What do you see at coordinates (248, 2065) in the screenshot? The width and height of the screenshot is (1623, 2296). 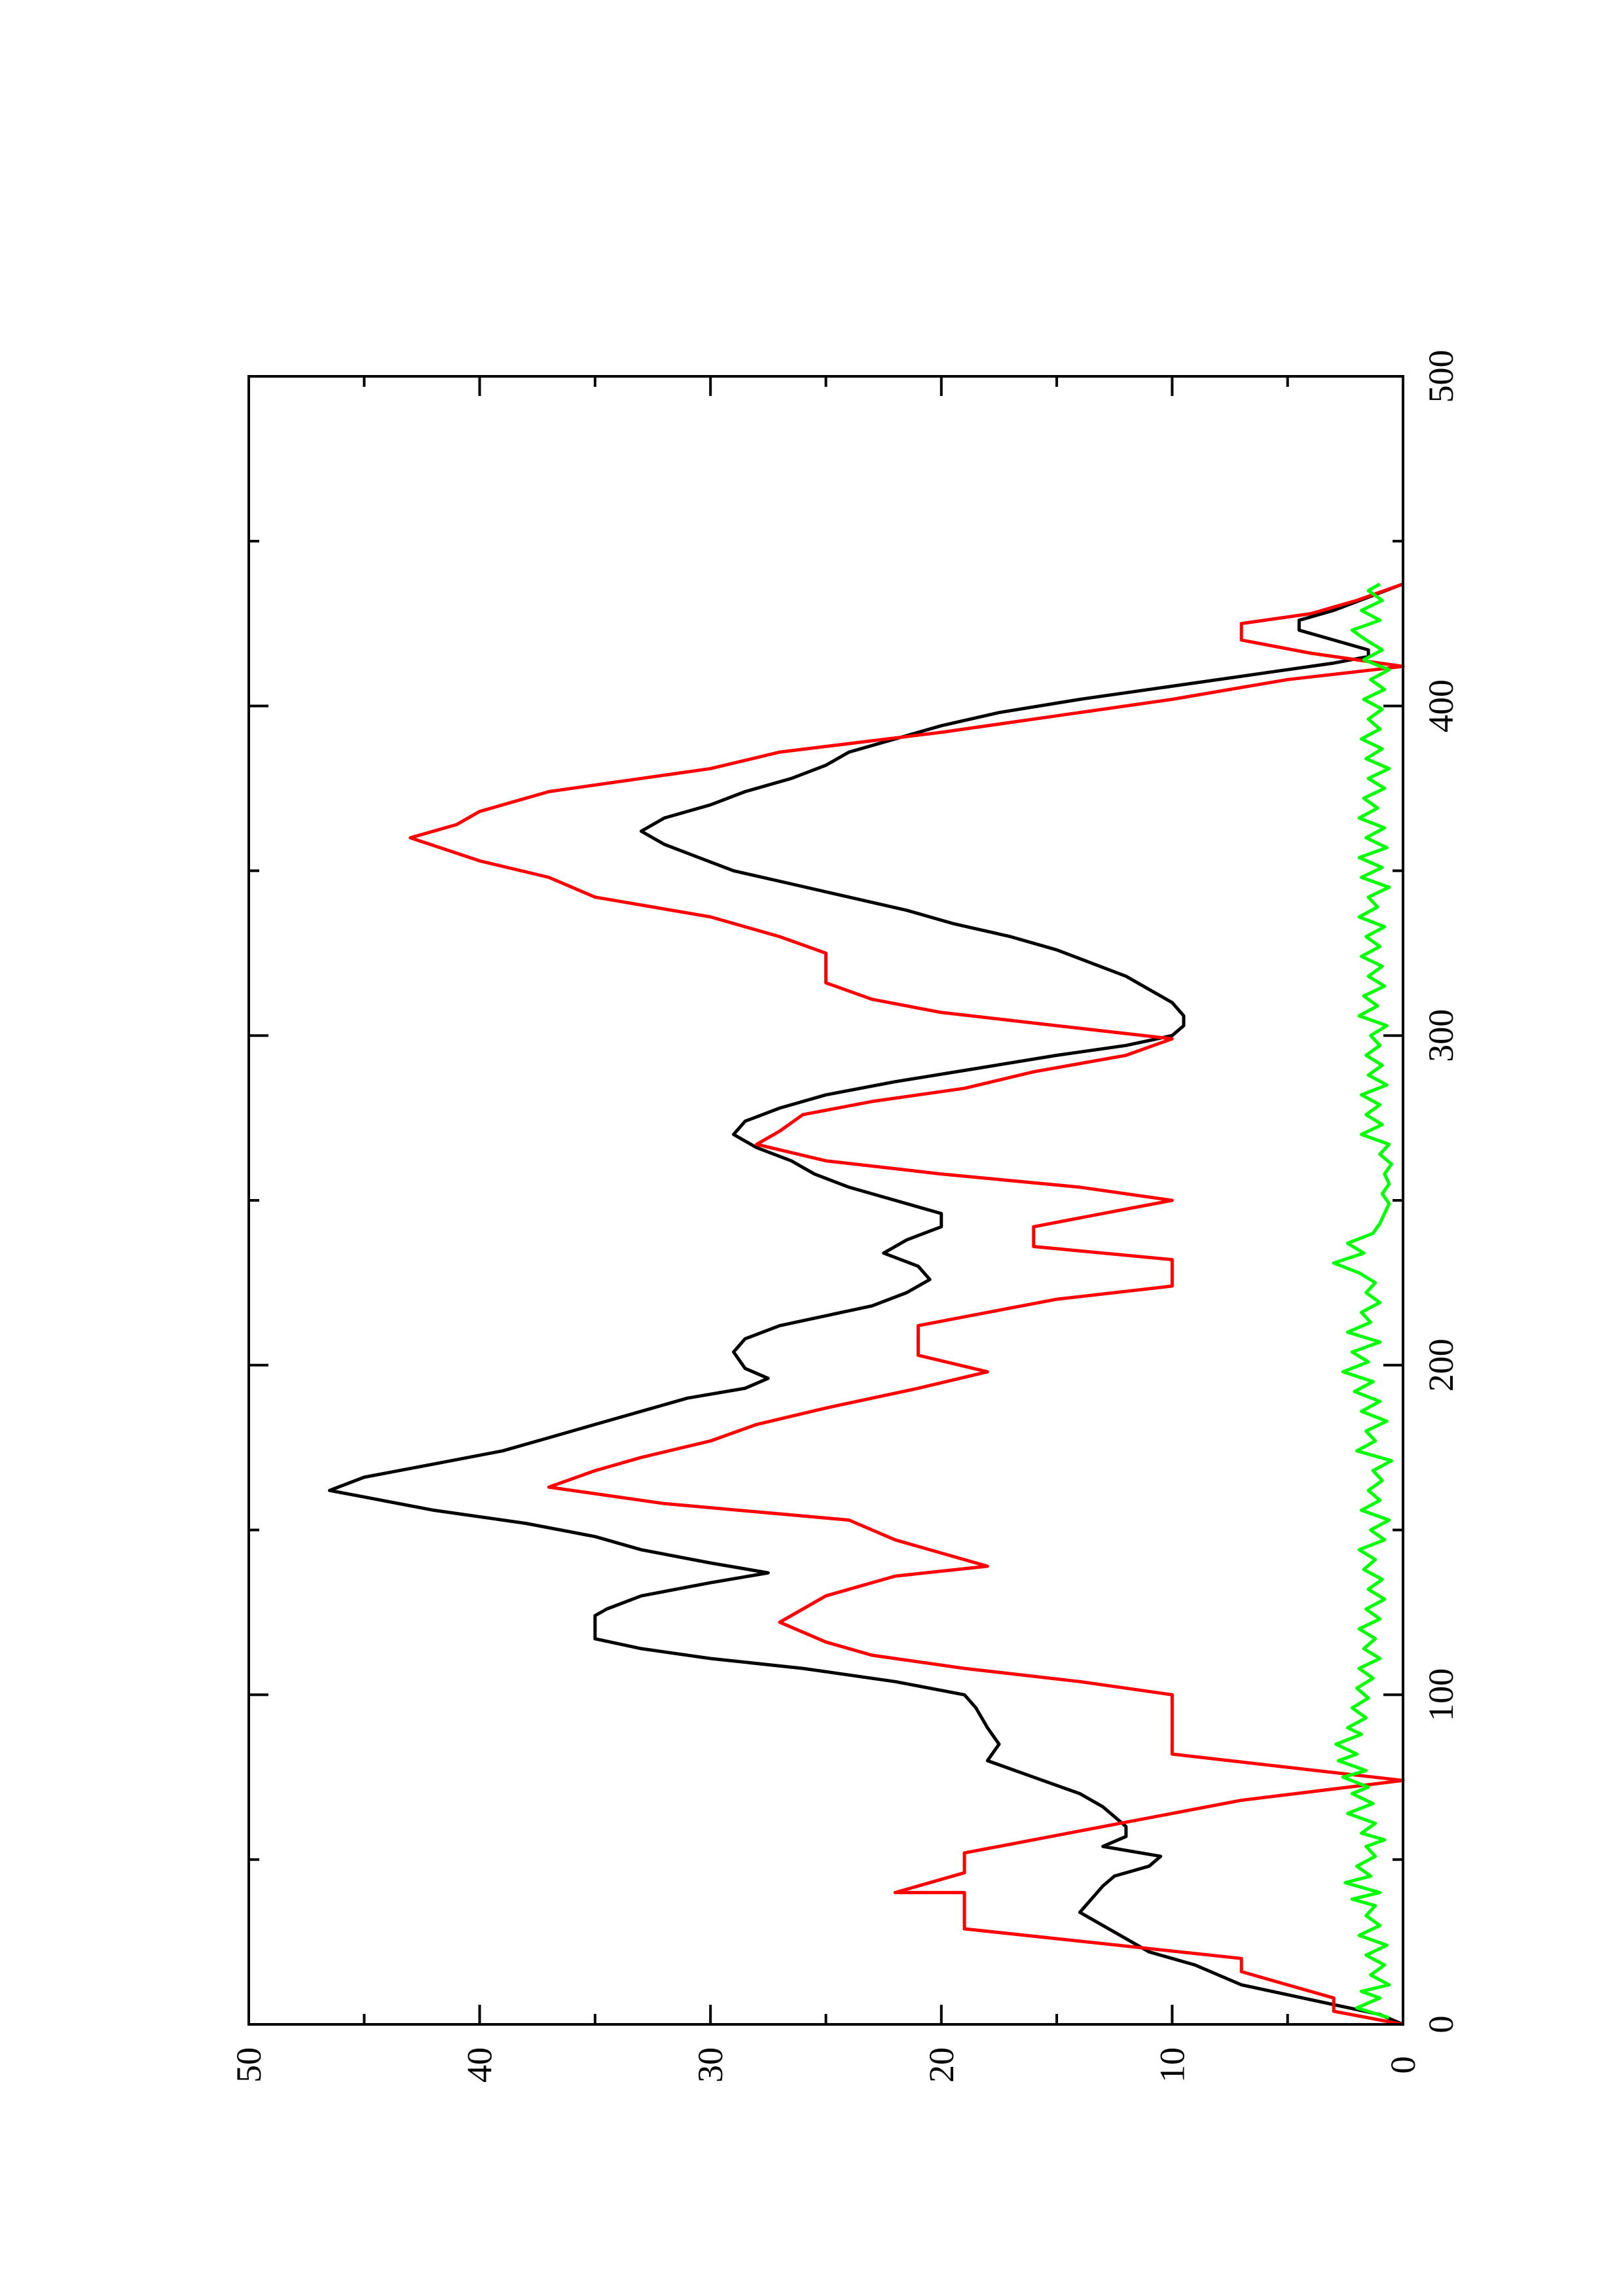 I see `y-tick-label: 50` at bounding box center [248, 2065].